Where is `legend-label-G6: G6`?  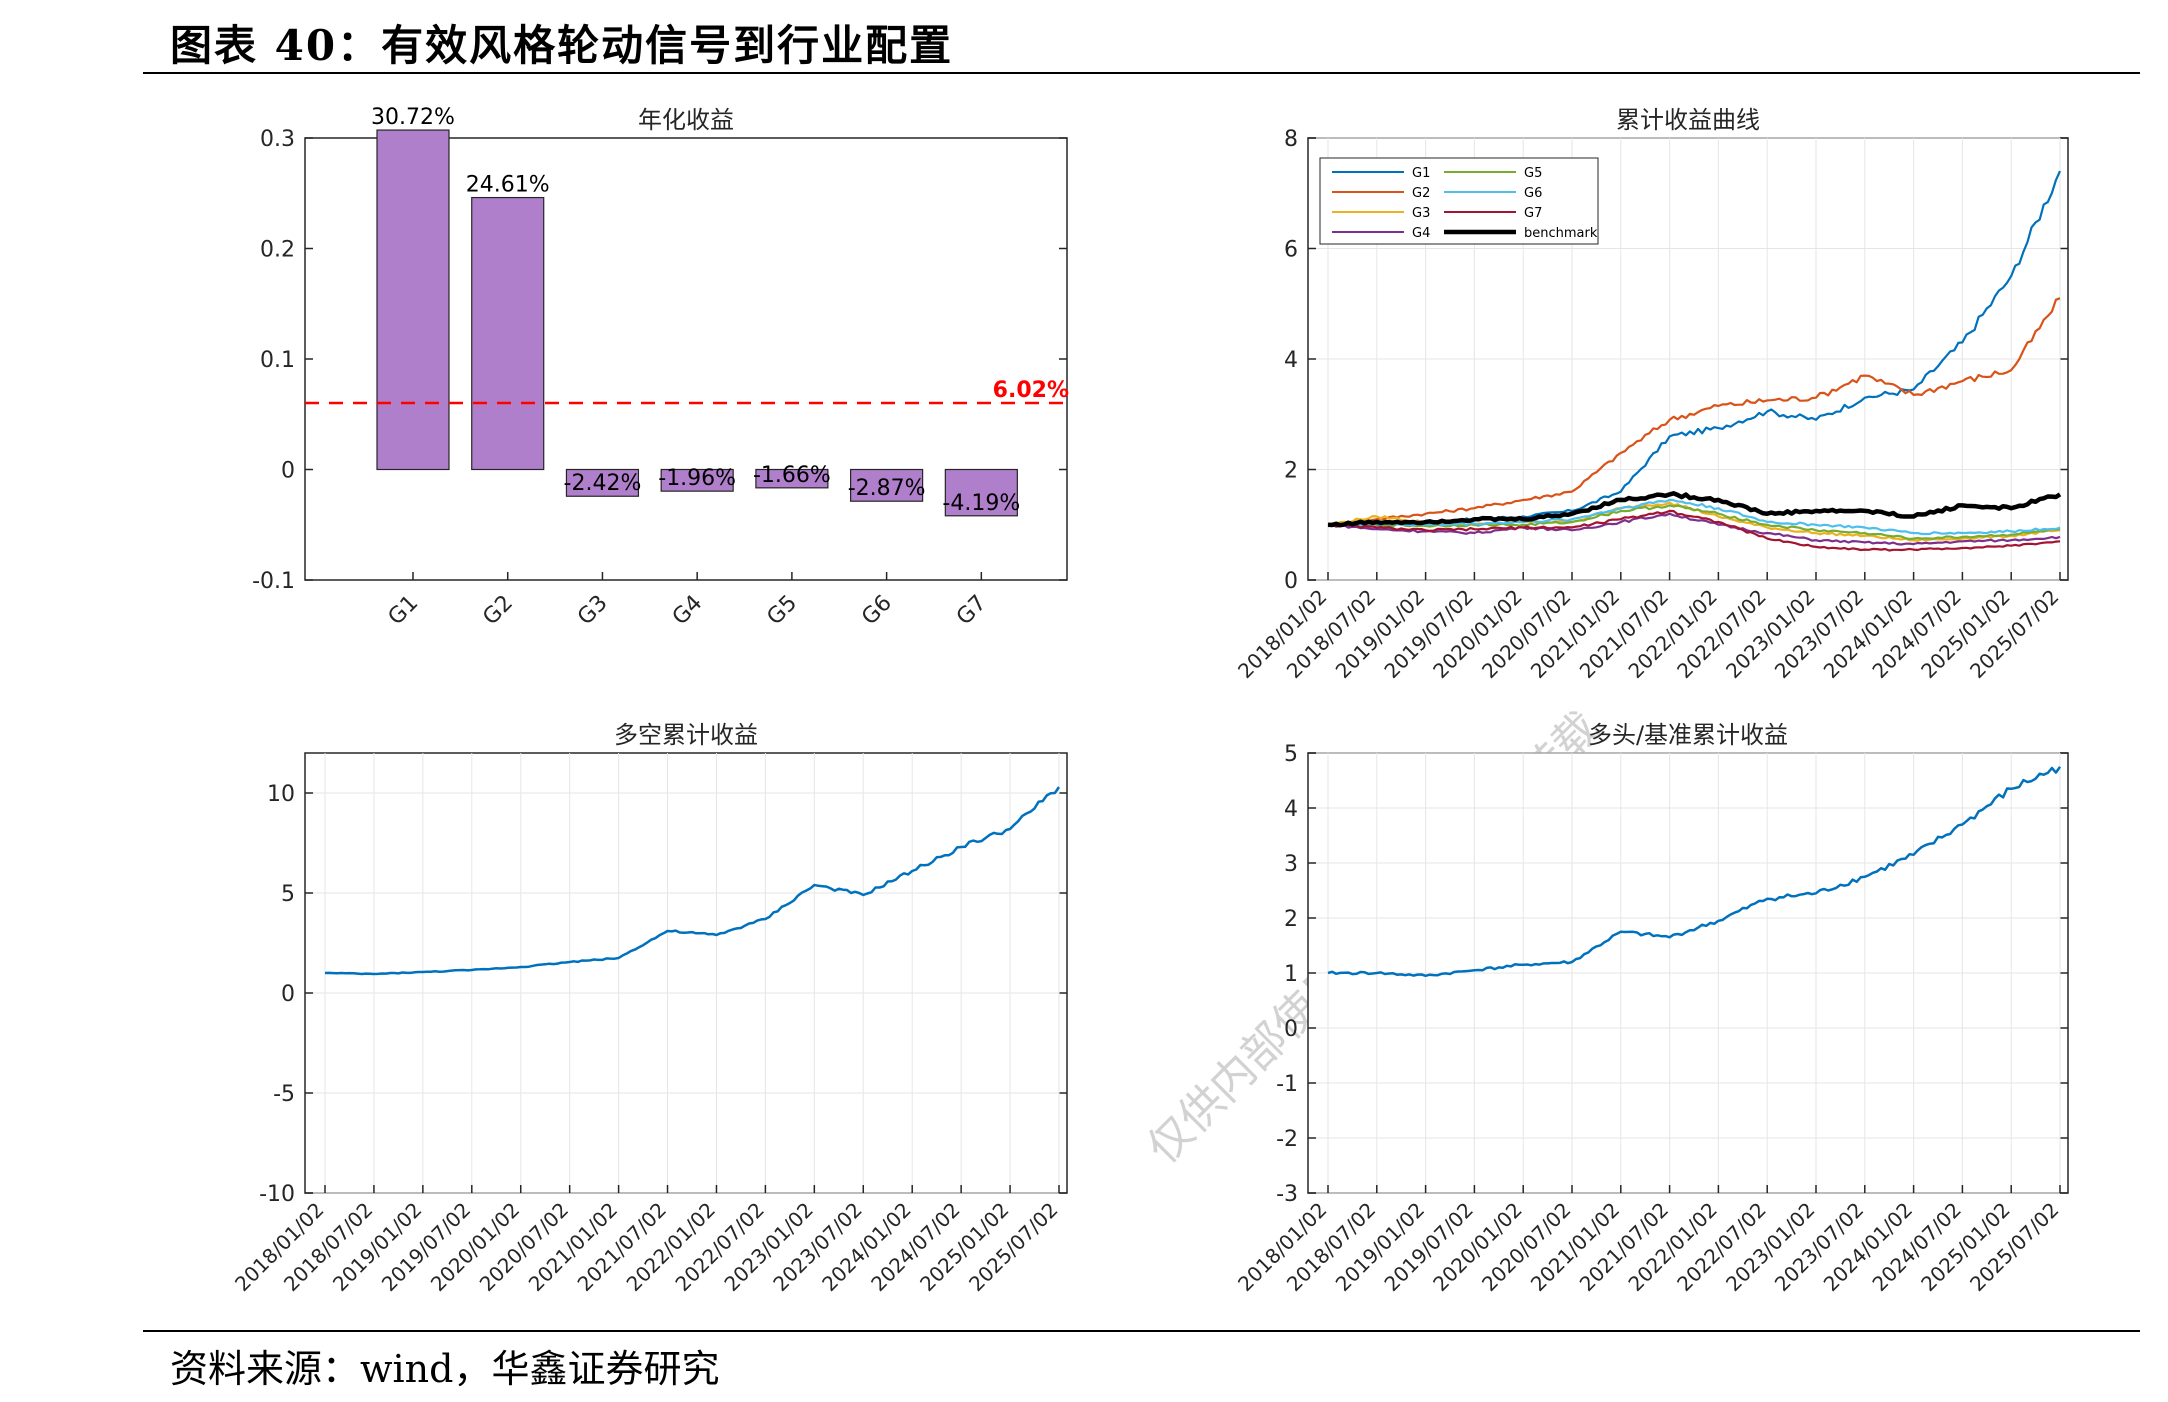
legend-label-G6: G6 is located at coordinates (1533, 193).